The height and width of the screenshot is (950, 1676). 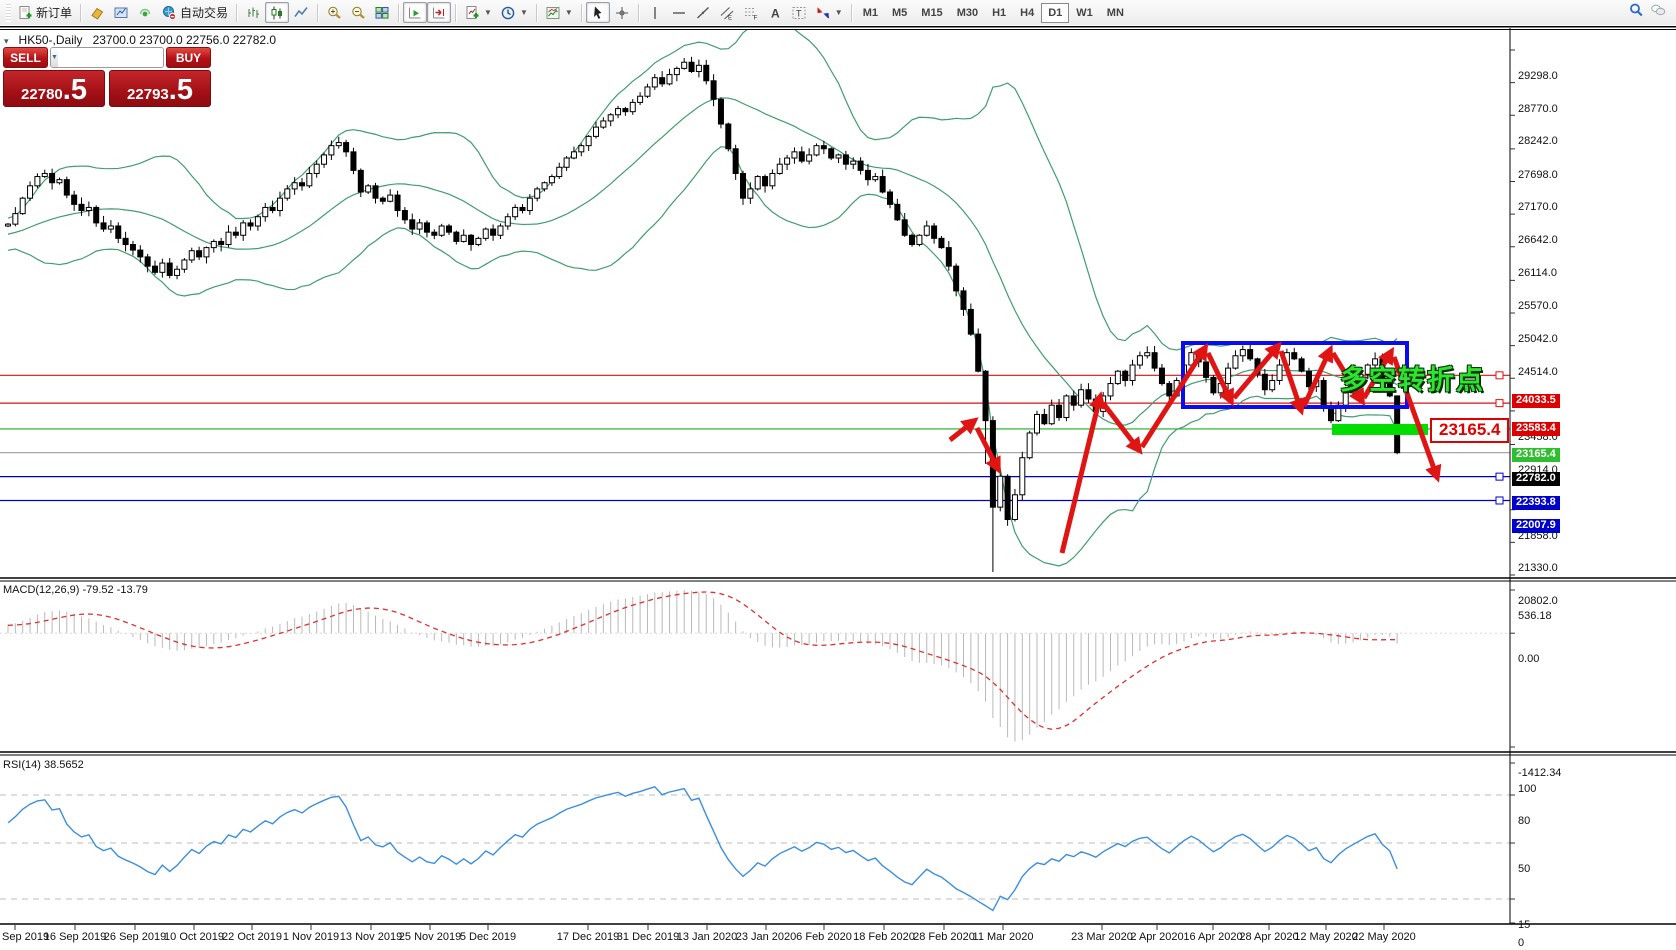 What do you see at coordinates (180, 90) in the screenshot?
I see `buy-price-frac: .5` at bounding box center [180, 90].